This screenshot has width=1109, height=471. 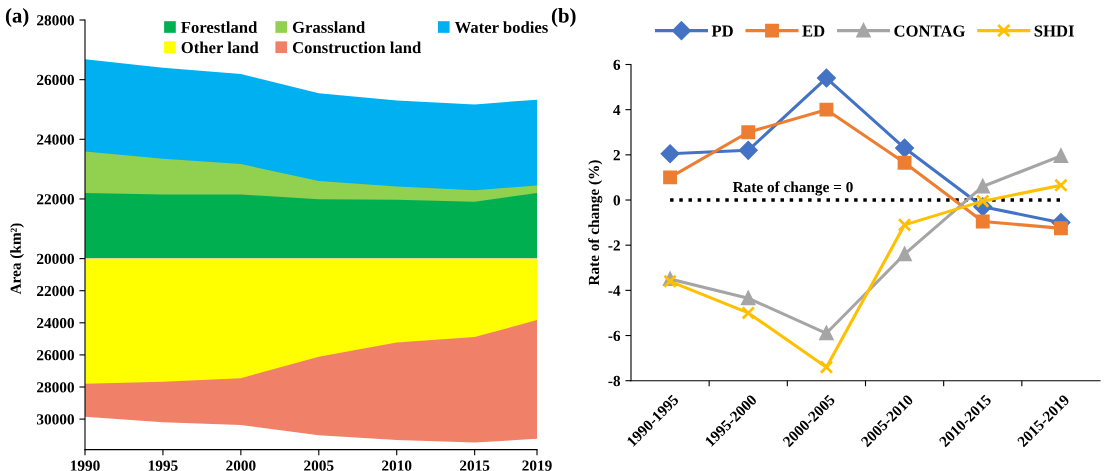 I want to click on y-tick-label: 2, so click(x=616, y=155).